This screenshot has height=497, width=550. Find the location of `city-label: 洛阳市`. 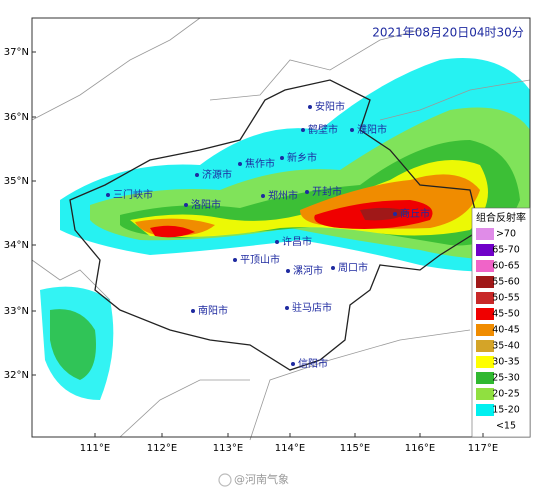

city-label: 洛阳市 is located at coordinates (206, 204).